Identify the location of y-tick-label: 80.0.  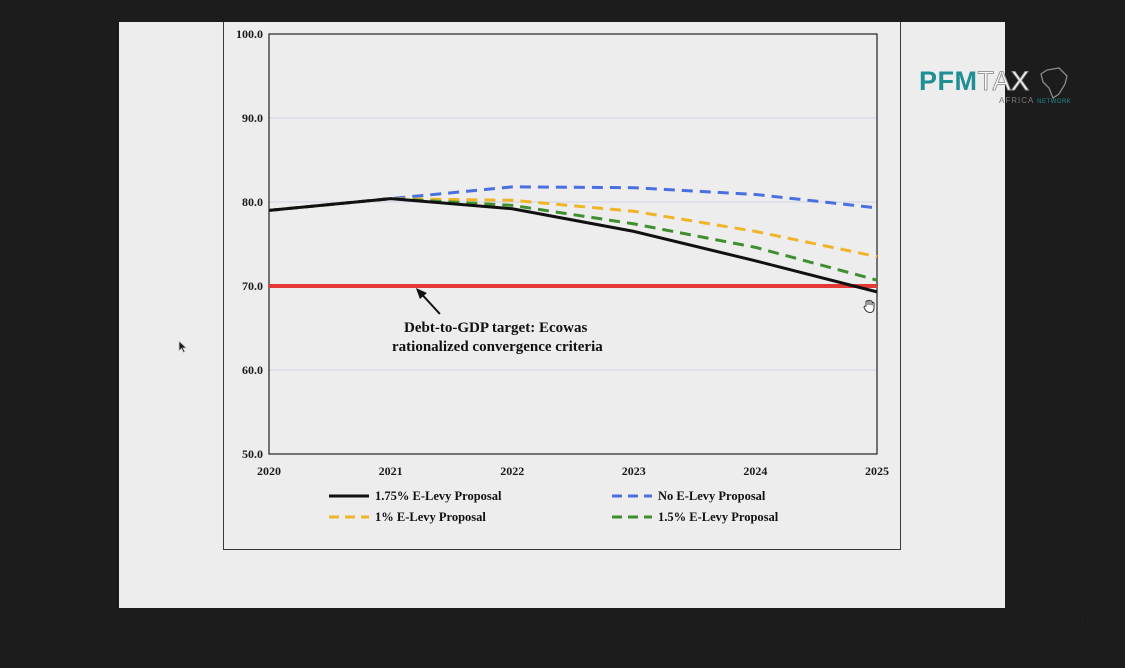
(252, 202).